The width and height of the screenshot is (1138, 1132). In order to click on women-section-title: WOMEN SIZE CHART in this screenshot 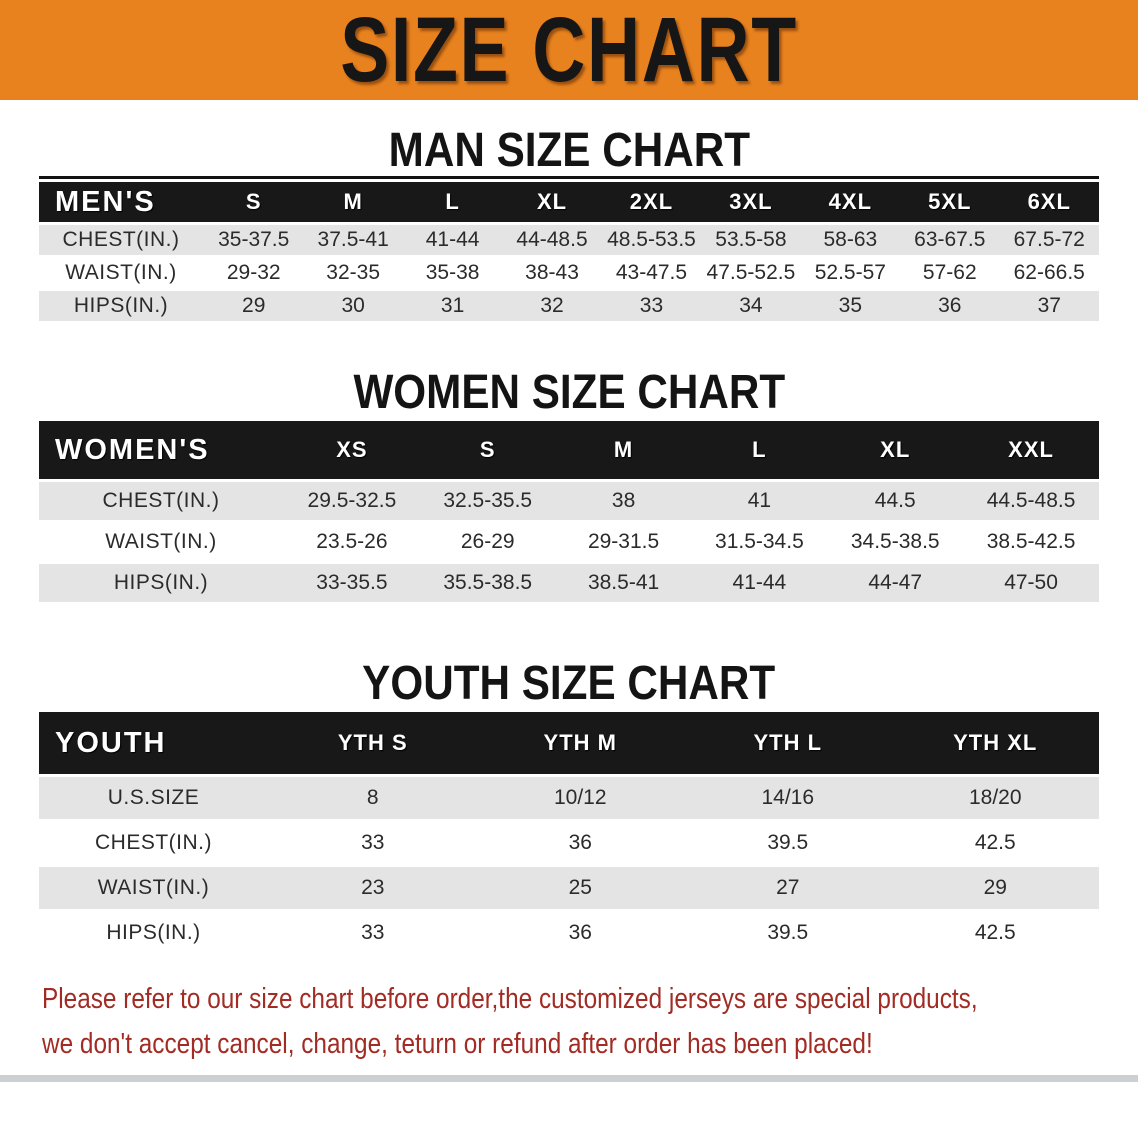, I will do `click(569, 393)`.